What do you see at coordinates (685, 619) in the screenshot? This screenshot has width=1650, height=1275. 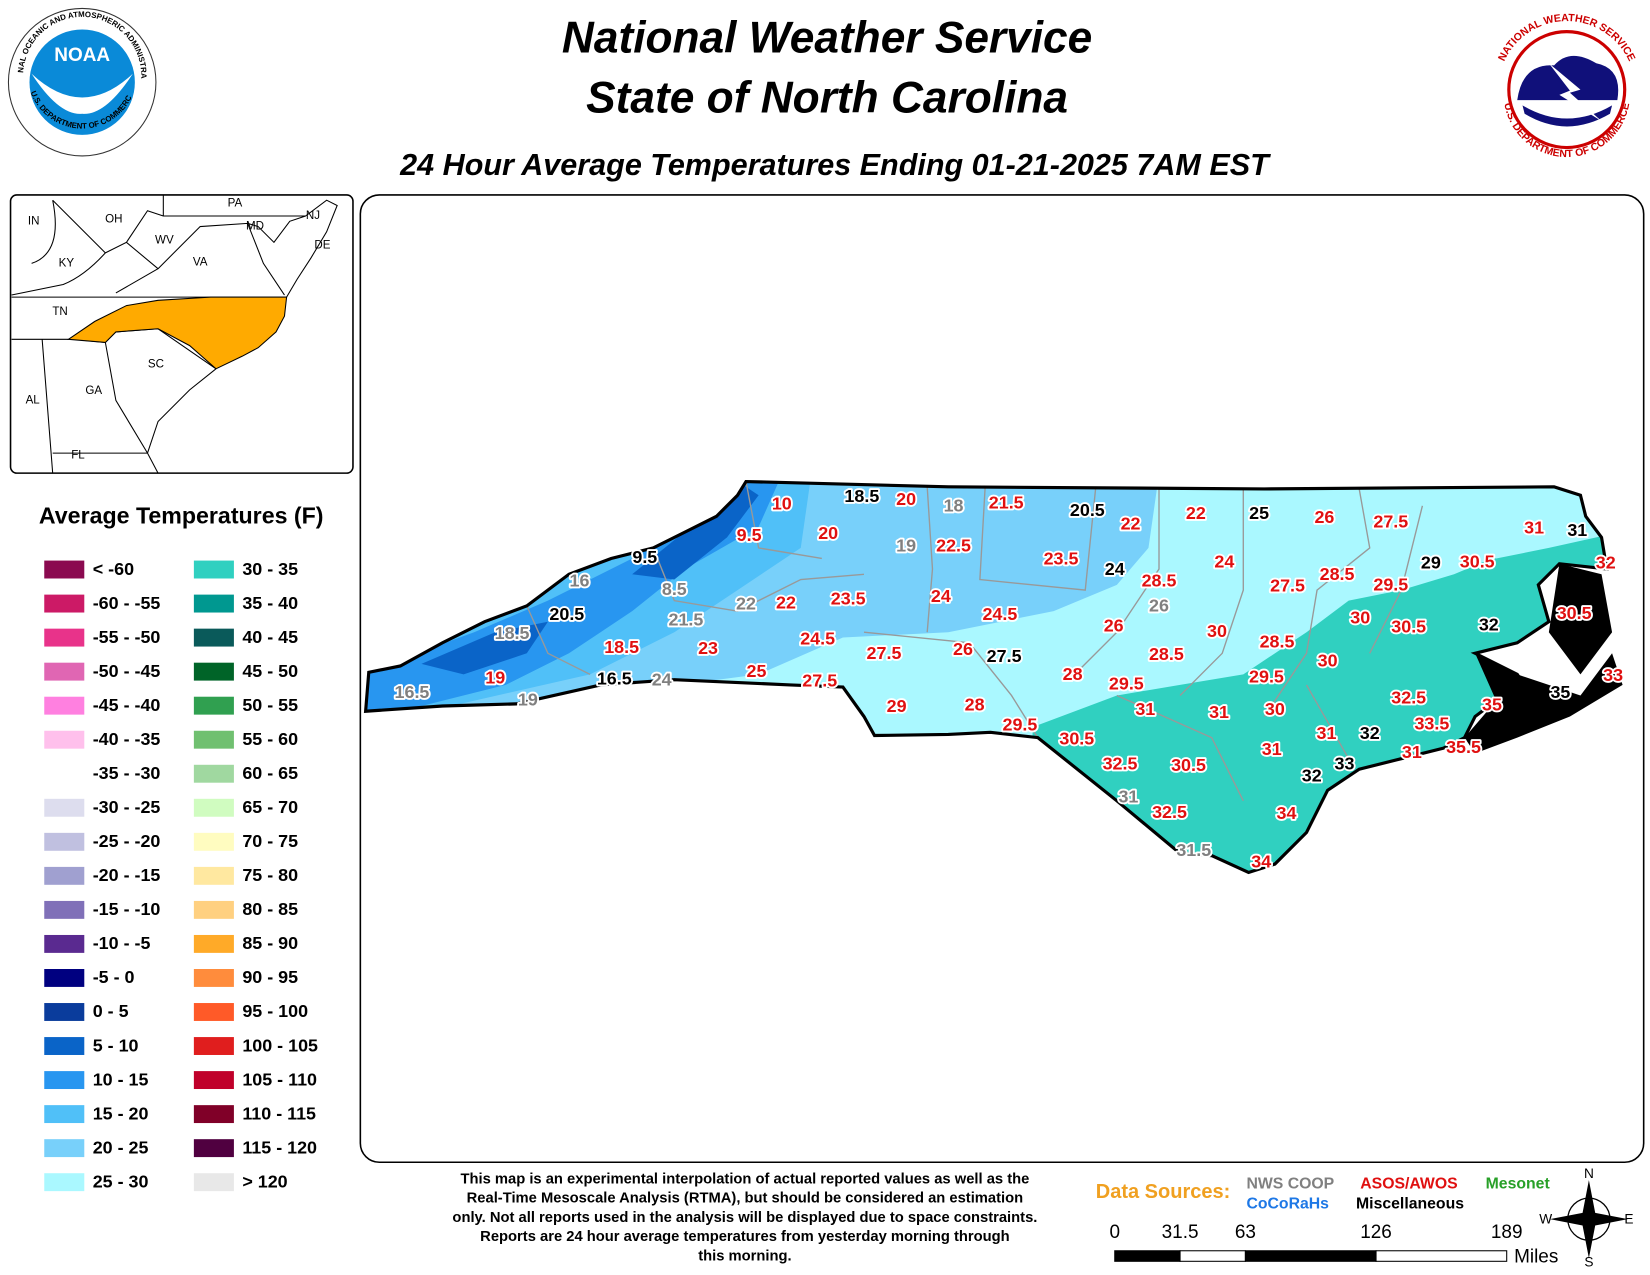 I see `station-value: 21.5` at bounding box center [685, 619].